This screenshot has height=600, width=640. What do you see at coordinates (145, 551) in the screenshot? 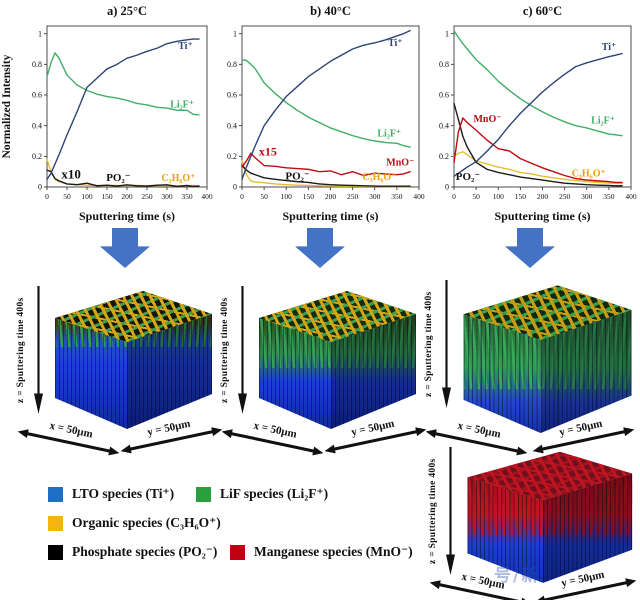
I see `legend-label: Phosphate species (PO₂⁻)` at bounding box center [145, 551].